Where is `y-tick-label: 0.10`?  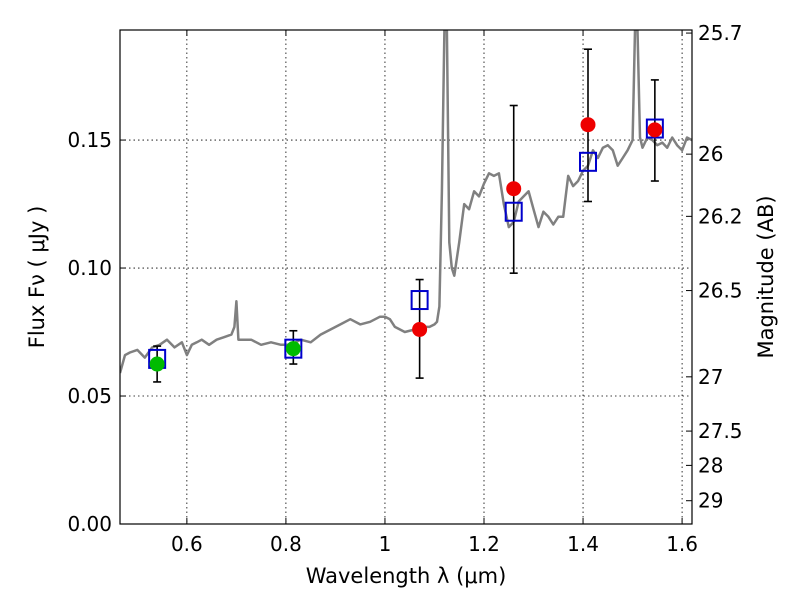 y-tick-label: 0.10 is located at coordinates (89, 268).